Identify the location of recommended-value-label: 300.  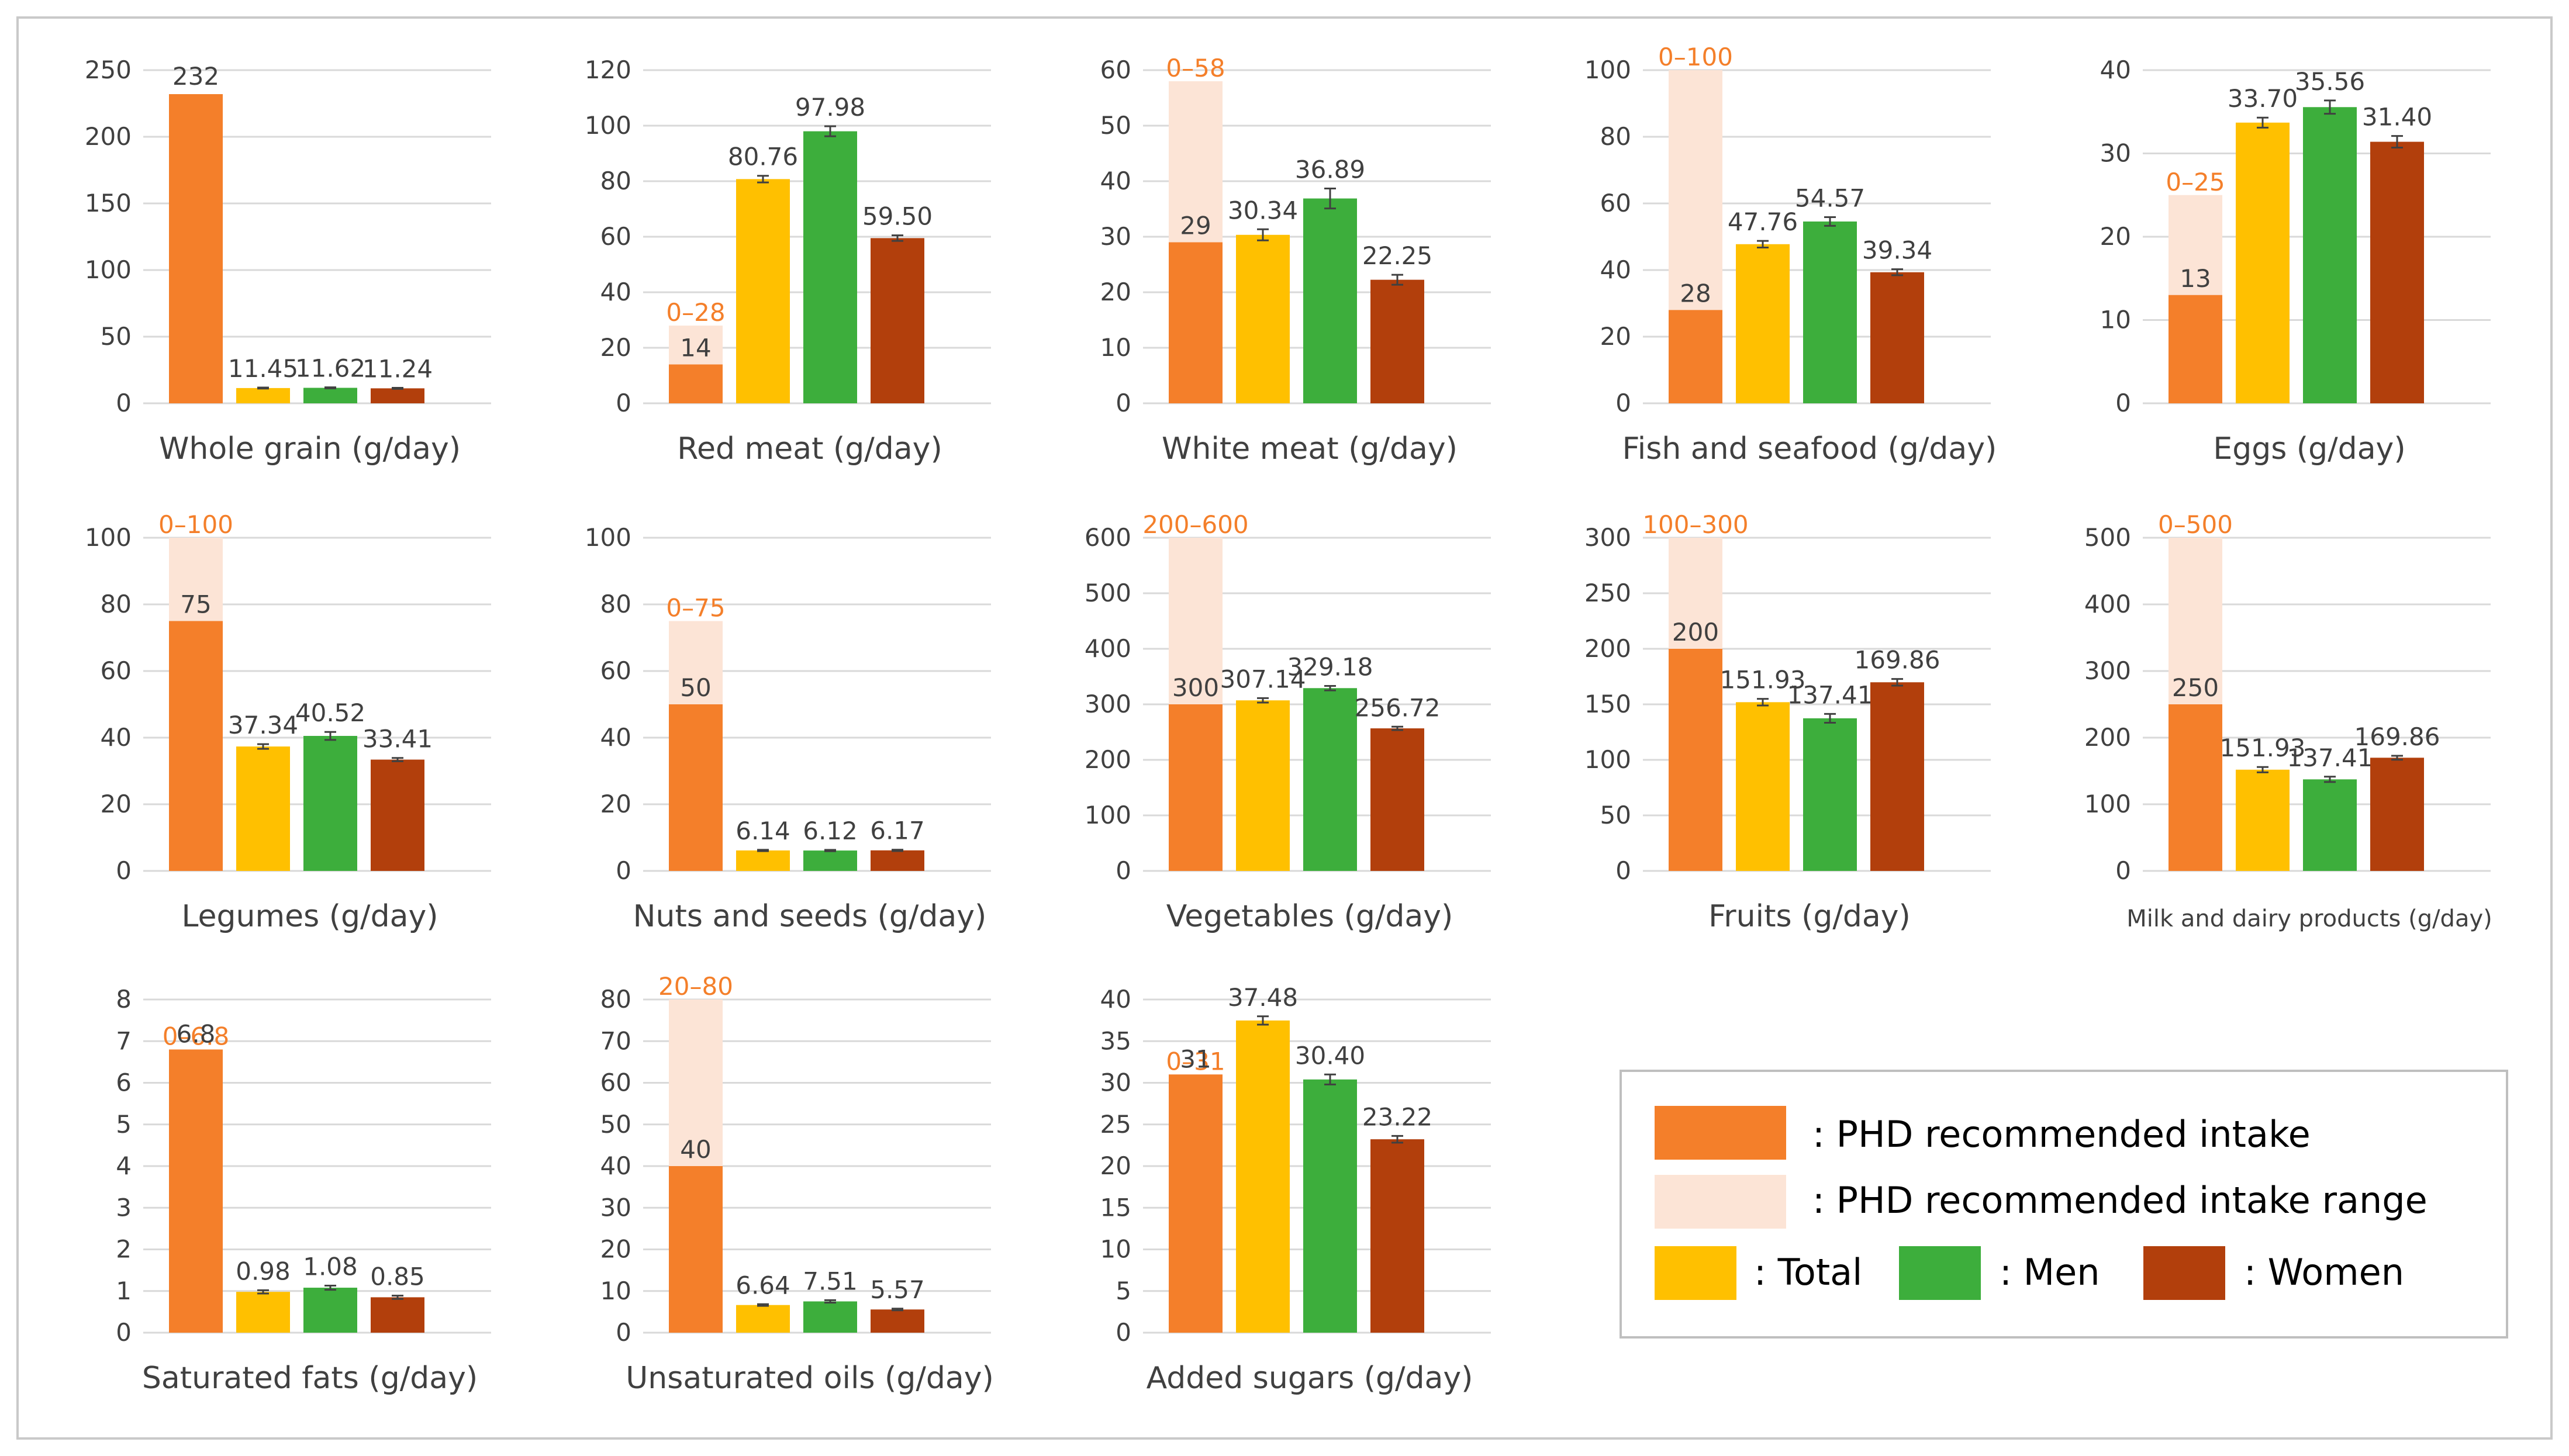
(1195, 687).